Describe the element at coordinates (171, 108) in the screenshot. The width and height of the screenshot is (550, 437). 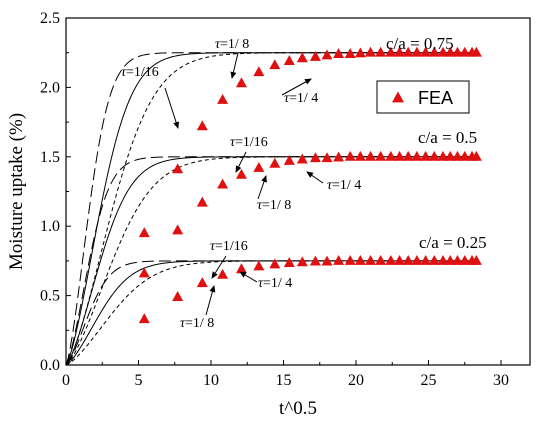
I see `annot-075-tau-1-16-arrow` at that location.